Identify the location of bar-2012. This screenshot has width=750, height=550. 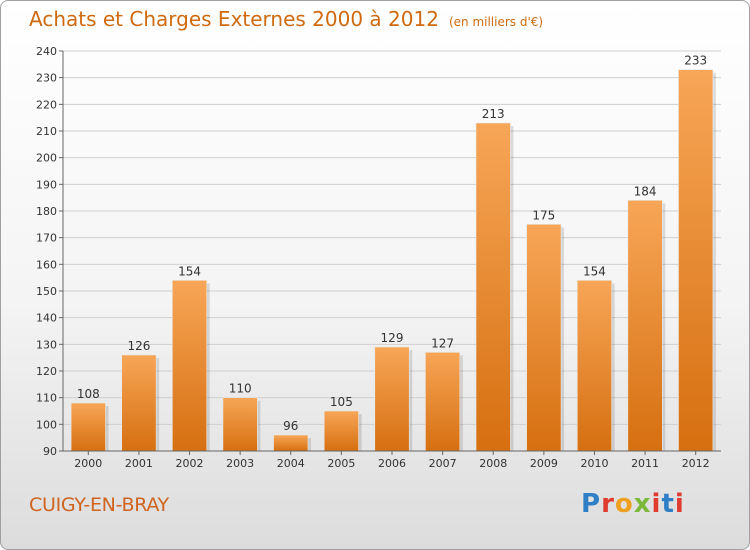
(696, 260).